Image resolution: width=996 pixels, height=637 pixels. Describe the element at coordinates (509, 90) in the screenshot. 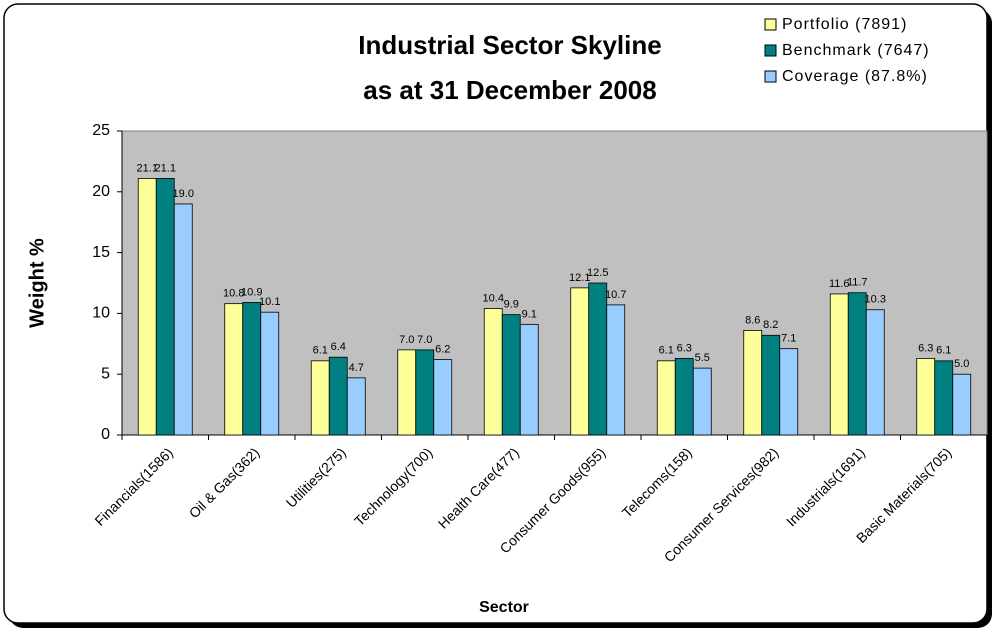

I see `chart-title: as at 31 December 2008` at that location.